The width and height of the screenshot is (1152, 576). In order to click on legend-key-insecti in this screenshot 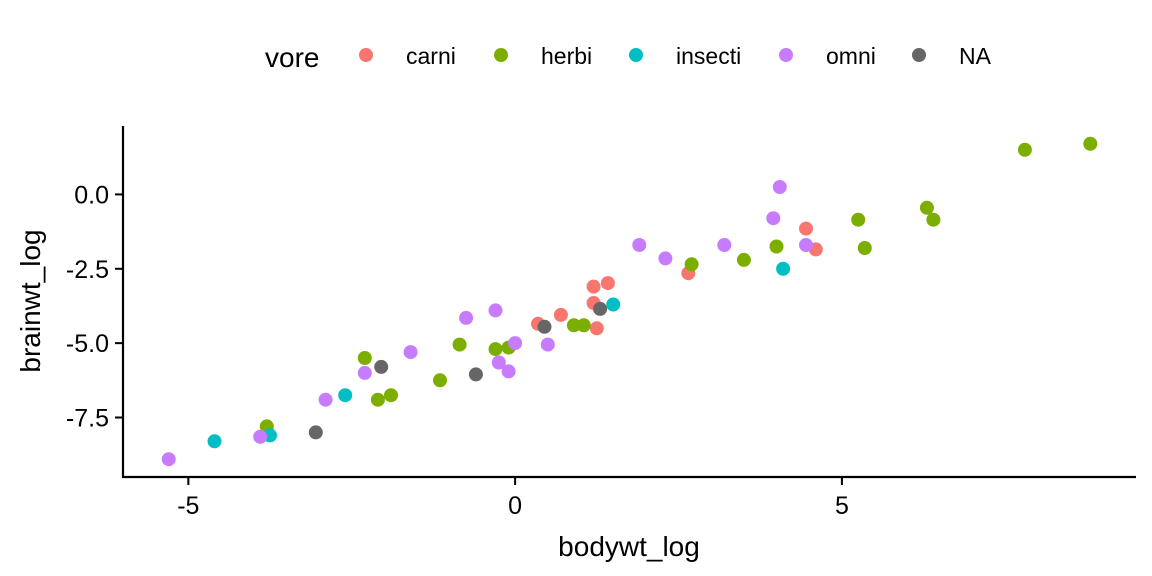, I will do `click(636, 55)`.